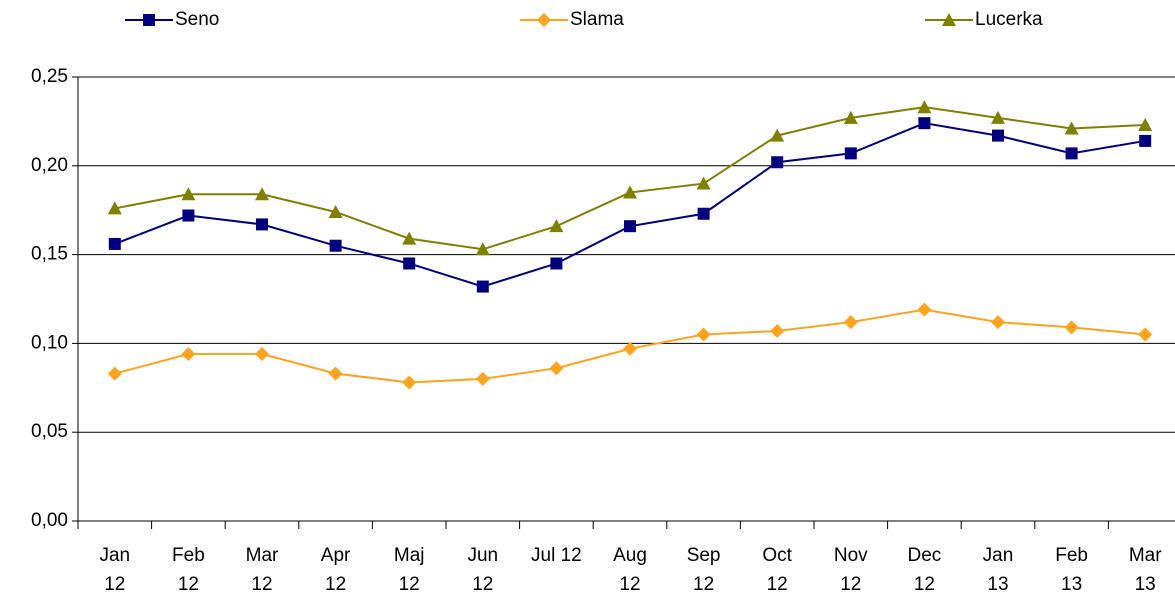 This screenshot has height=594, width=1175. Describe the element at coordinates (597, 19) in the screenshot. I see `legend-label: Slama` at that location.